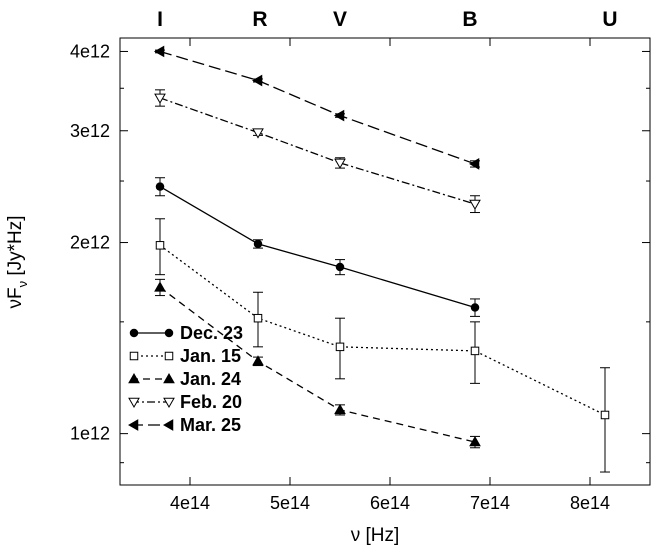 Image resolution: width=652 pixels, height=552 pixels. I want to click on legend-label: Mar. 25, so click(210, 425).